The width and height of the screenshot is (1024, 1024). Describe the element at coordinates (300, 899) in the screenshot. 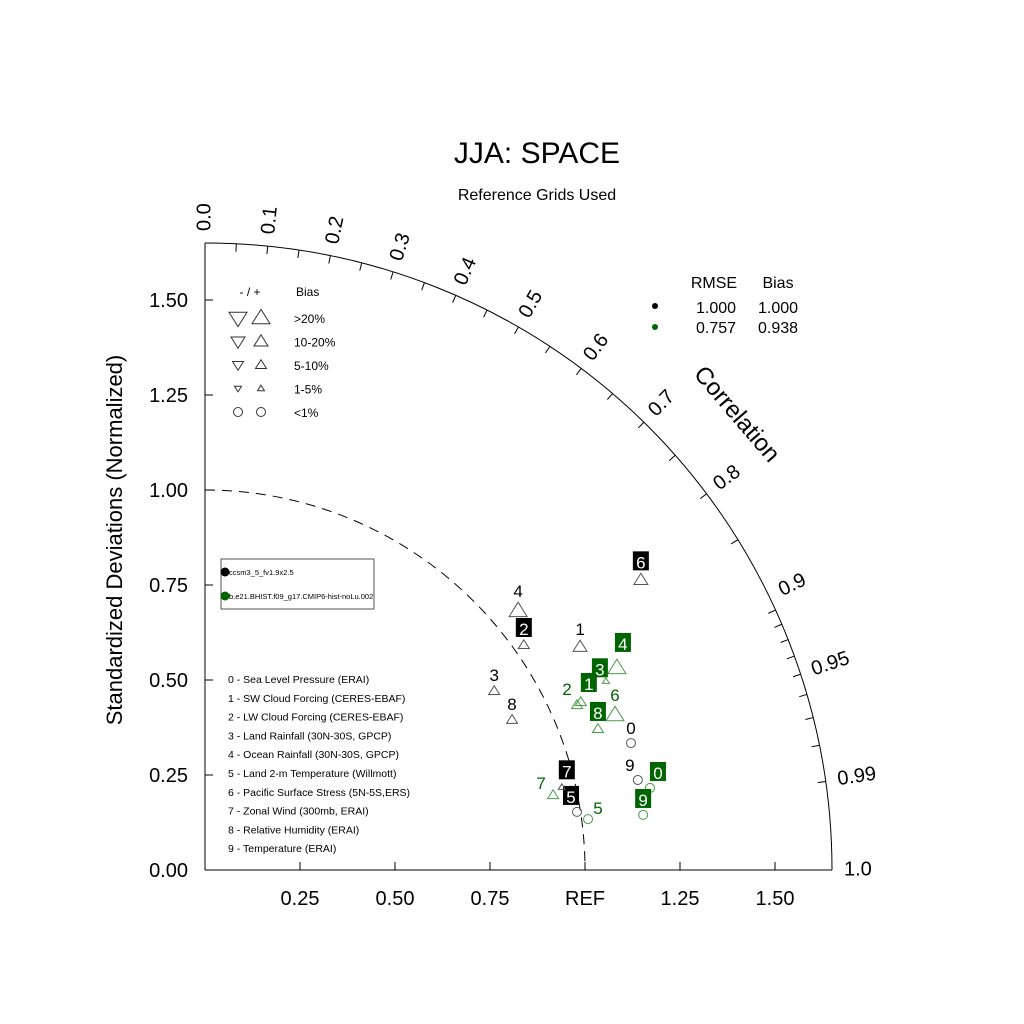

I see `x-tick-label: 0.25` at that location.